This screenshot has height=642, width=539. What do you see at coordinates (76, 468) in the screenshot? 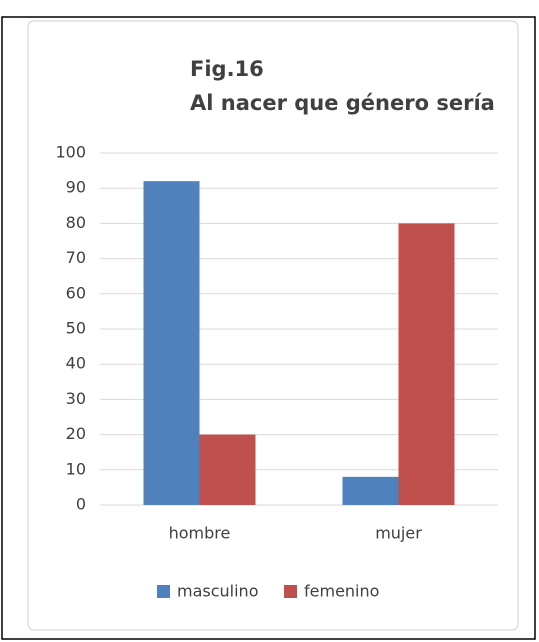
I see `y-tick-label: 10` at bounding box center [76, 468].